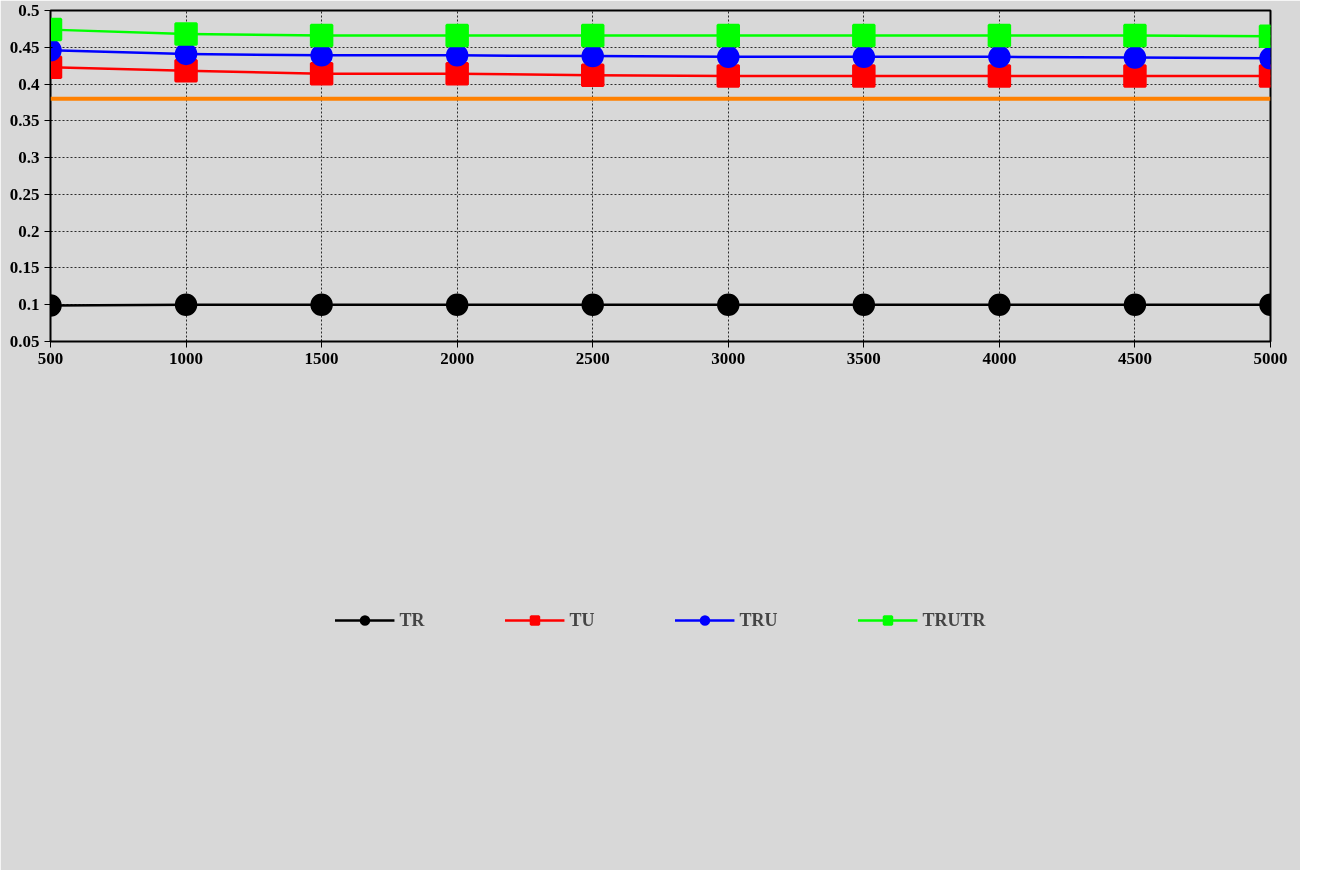 This screenshot has height=896, width=1321. What do you see at coordinates (999, 358) in the screenshot?
I see `x-tick-label: 4000` at bounding box center [999, 358].